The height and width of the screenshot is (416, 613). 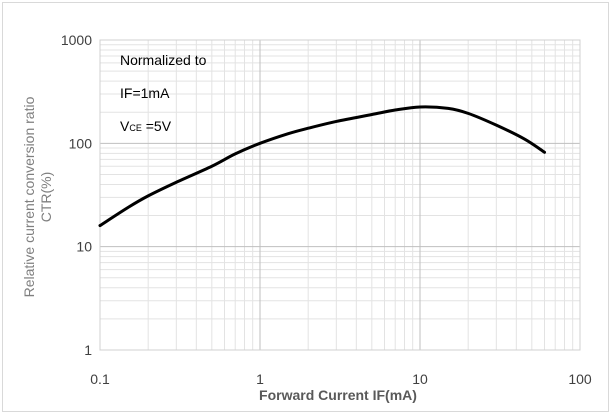 What do you see at coordinates (125, 126) in the screenshot?
I see `annotation-v: V` at bounding box center [125, 126].